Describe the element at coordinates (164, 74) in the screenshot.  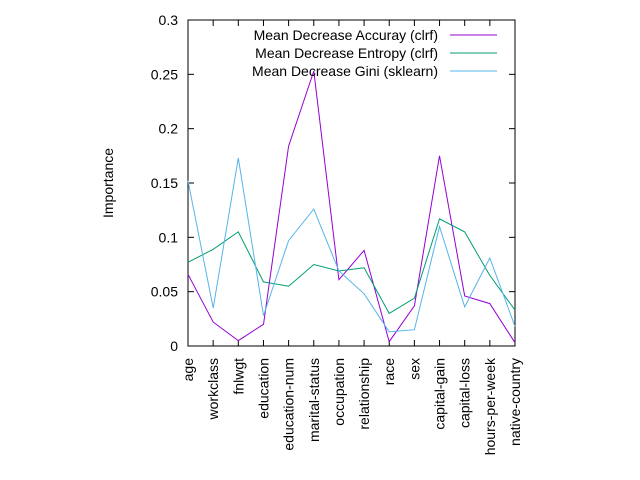
I see `y-tick-label: 0.25` at that location.